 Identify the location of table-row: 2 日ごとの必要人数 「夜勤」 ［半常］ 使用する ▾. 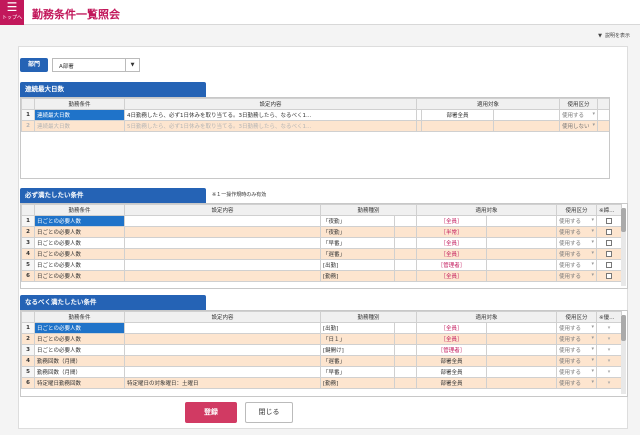
(322, 232).